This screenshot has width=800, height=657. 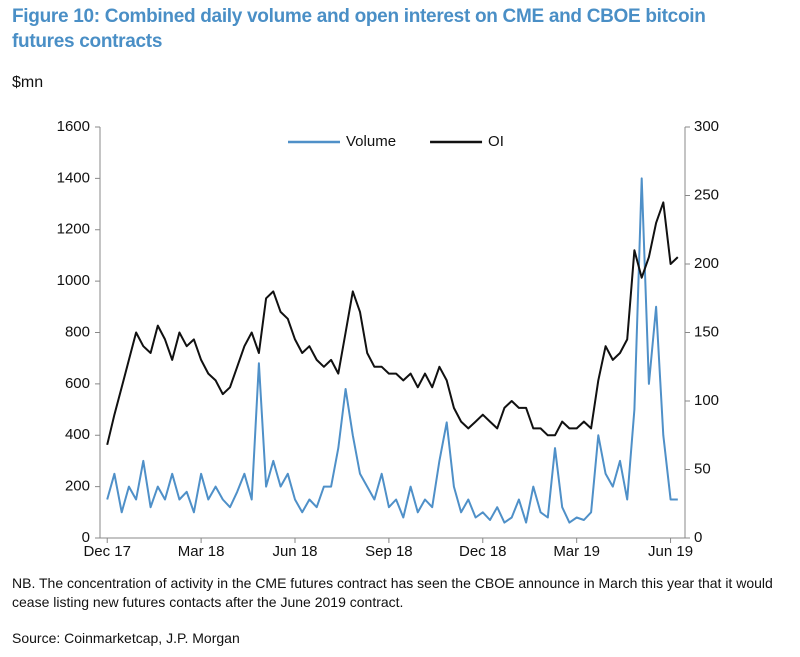 I want to click on source: Source: Coinmarketcap, J.P. Morgan, so click(x=126, y=638).